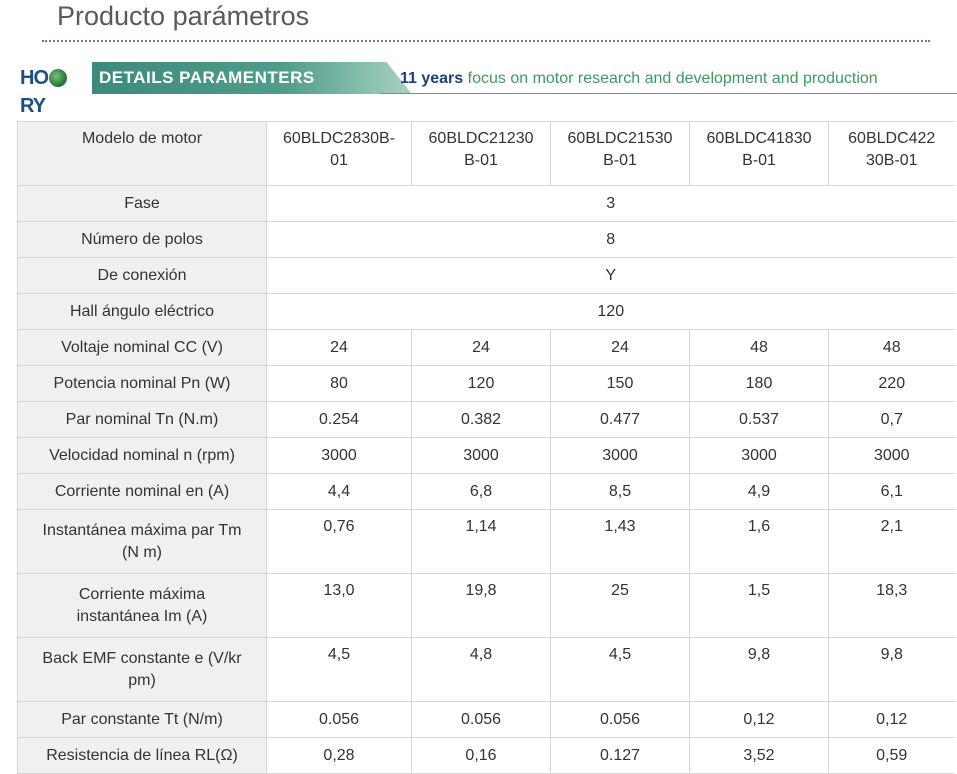 The height and width of the screenshot is (774, 957). What do you see at coordinates (339, 491) in the screenshot?
I see `value-cell: 4,4` at bounding box center [339, 491].